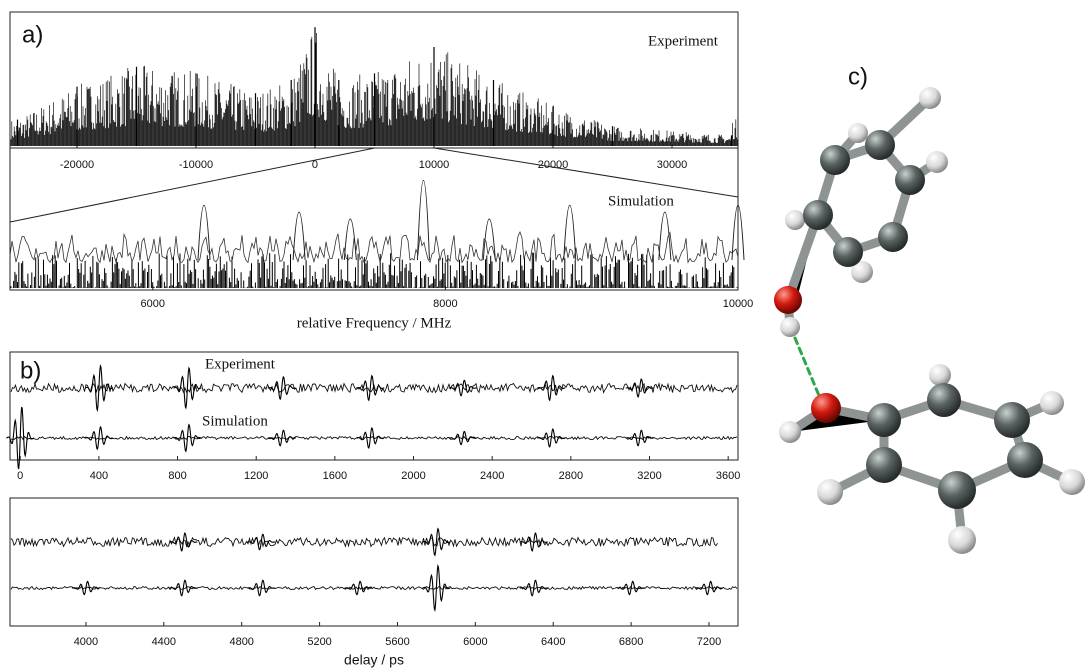 Image resolution: width=1088 pixels, height=670 pixels. Describe the element at coordinates (709, 642) in the screenshot. I see `x-tick-label: 7200` at that location.